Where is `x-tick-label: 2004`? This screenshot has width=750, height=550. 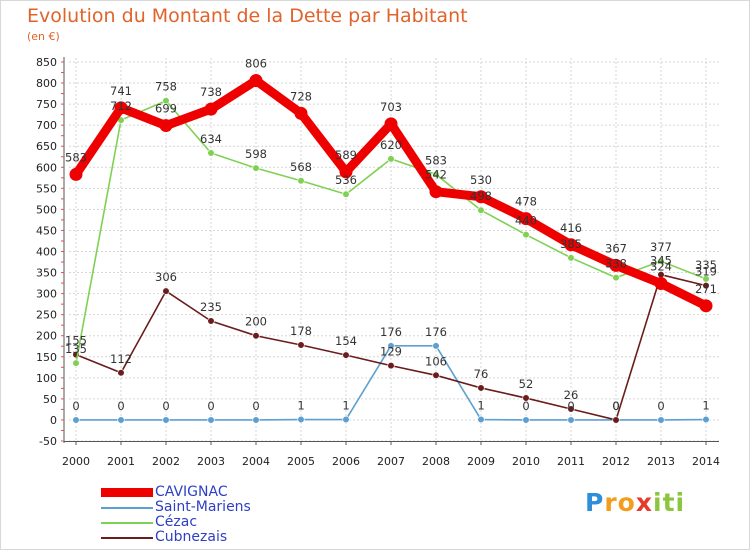
x-tick-label: 2004 is located at coordinates (256, 461).